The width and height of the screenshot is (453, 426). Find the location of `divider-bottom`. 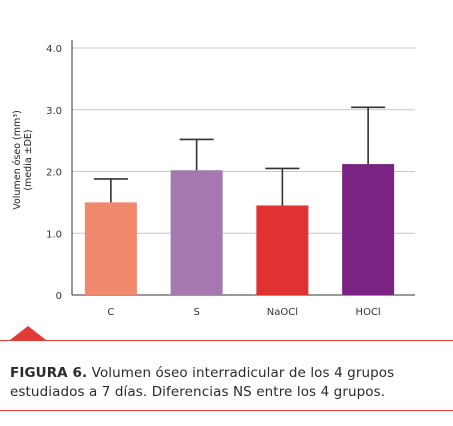

divider-bottom is located at coordinates (226, 410).